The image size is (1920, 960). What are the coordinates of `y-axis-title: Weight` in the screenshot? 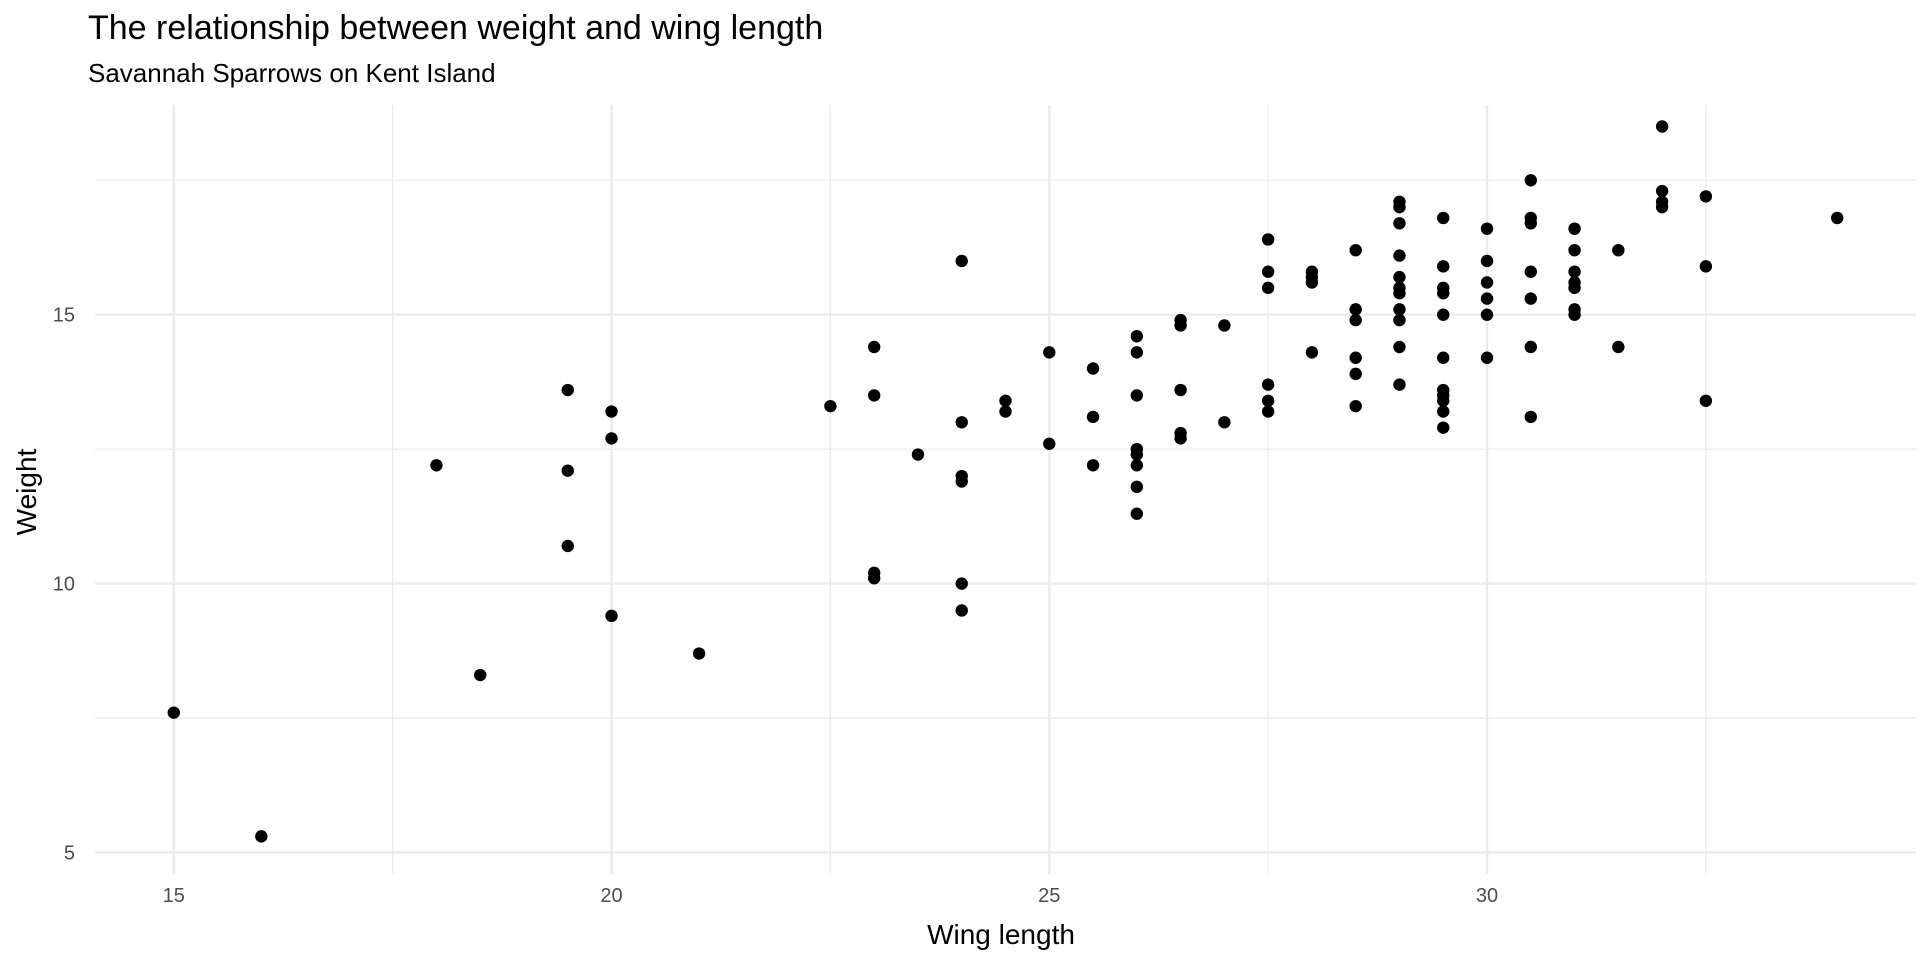 It's located at (26, 491).